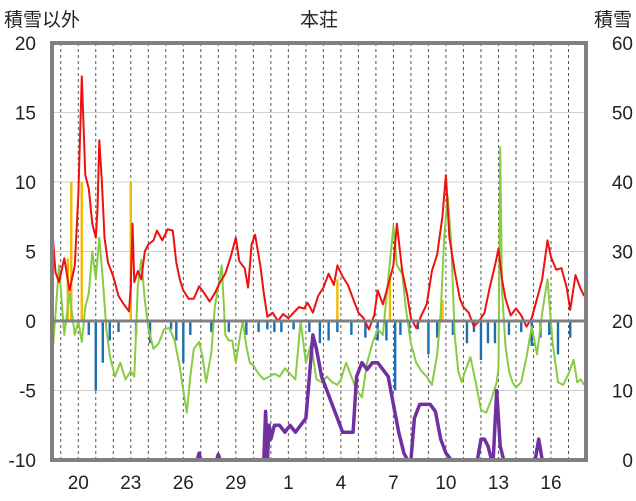 The image size is (636, 501). What do you see at coordinates (130, 483) in the screenshot?
I see `x-tick: 23` at bounding box center [130, 483].